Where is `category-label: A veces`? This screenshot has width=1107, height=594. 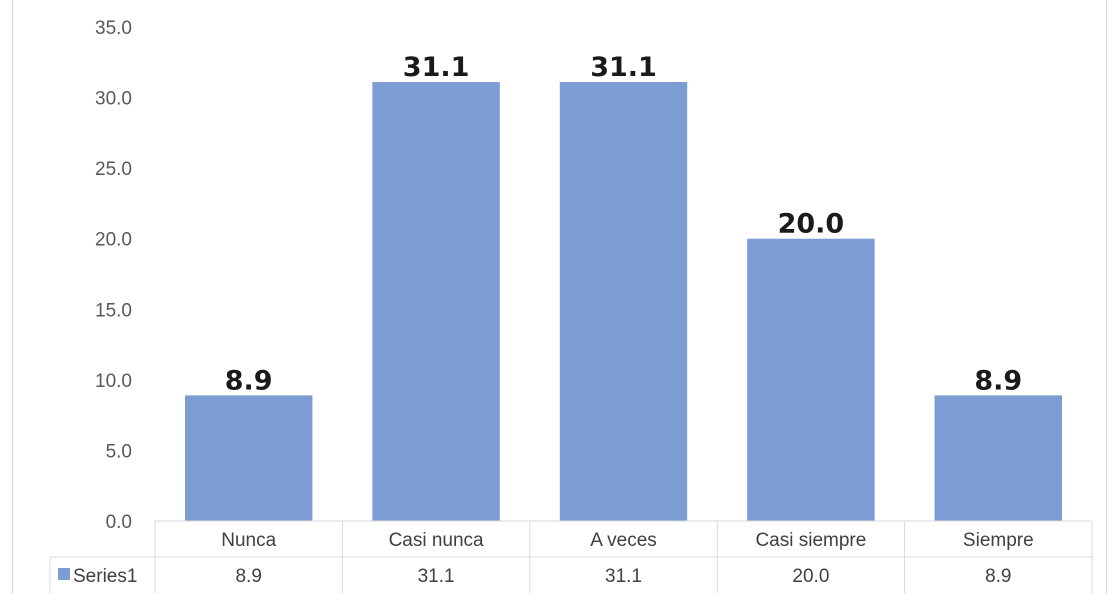 category-label: A veces is located at coordinates (623, 540).